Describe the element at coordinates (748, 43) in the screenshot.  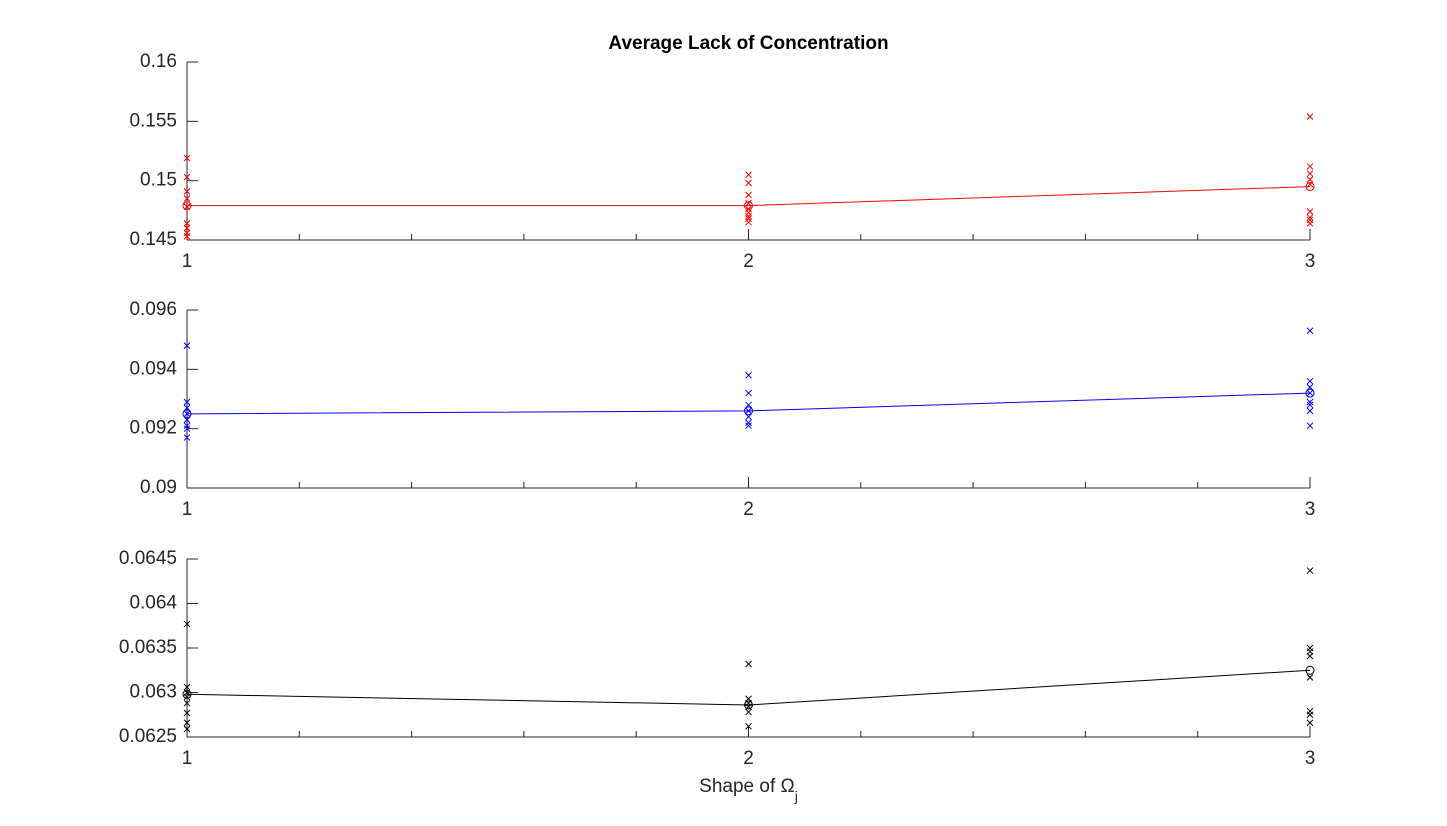
I see `chart-title: Average Lack of Concentration` at that location.